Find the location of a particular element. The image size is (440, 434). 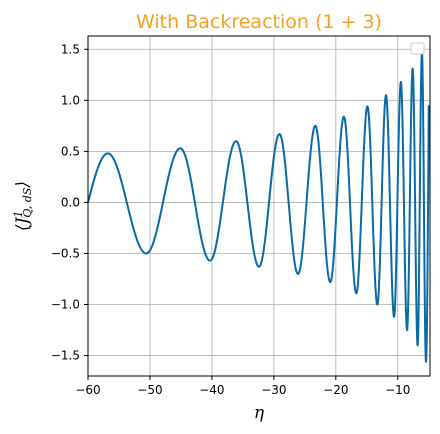

x-tick-label: −30 is located at coordinates (273, 390).